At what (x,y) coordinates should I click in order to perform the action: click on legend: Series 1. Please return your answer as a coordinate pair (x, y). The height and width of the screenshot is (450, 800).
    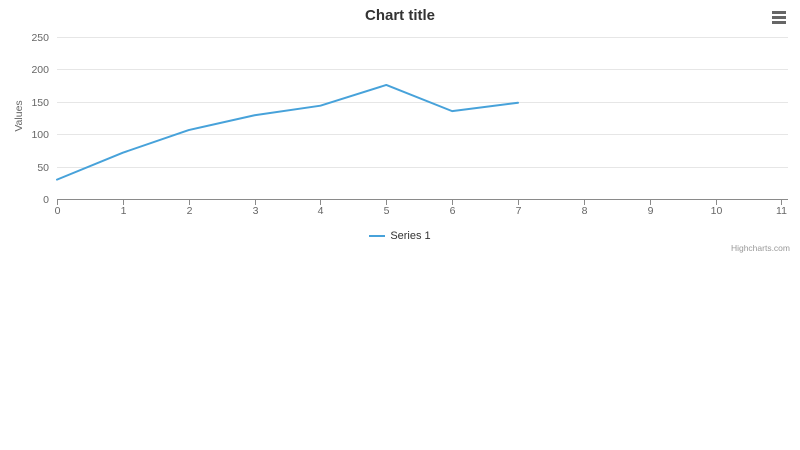
    Looking at the image, I should click on (400, 236).